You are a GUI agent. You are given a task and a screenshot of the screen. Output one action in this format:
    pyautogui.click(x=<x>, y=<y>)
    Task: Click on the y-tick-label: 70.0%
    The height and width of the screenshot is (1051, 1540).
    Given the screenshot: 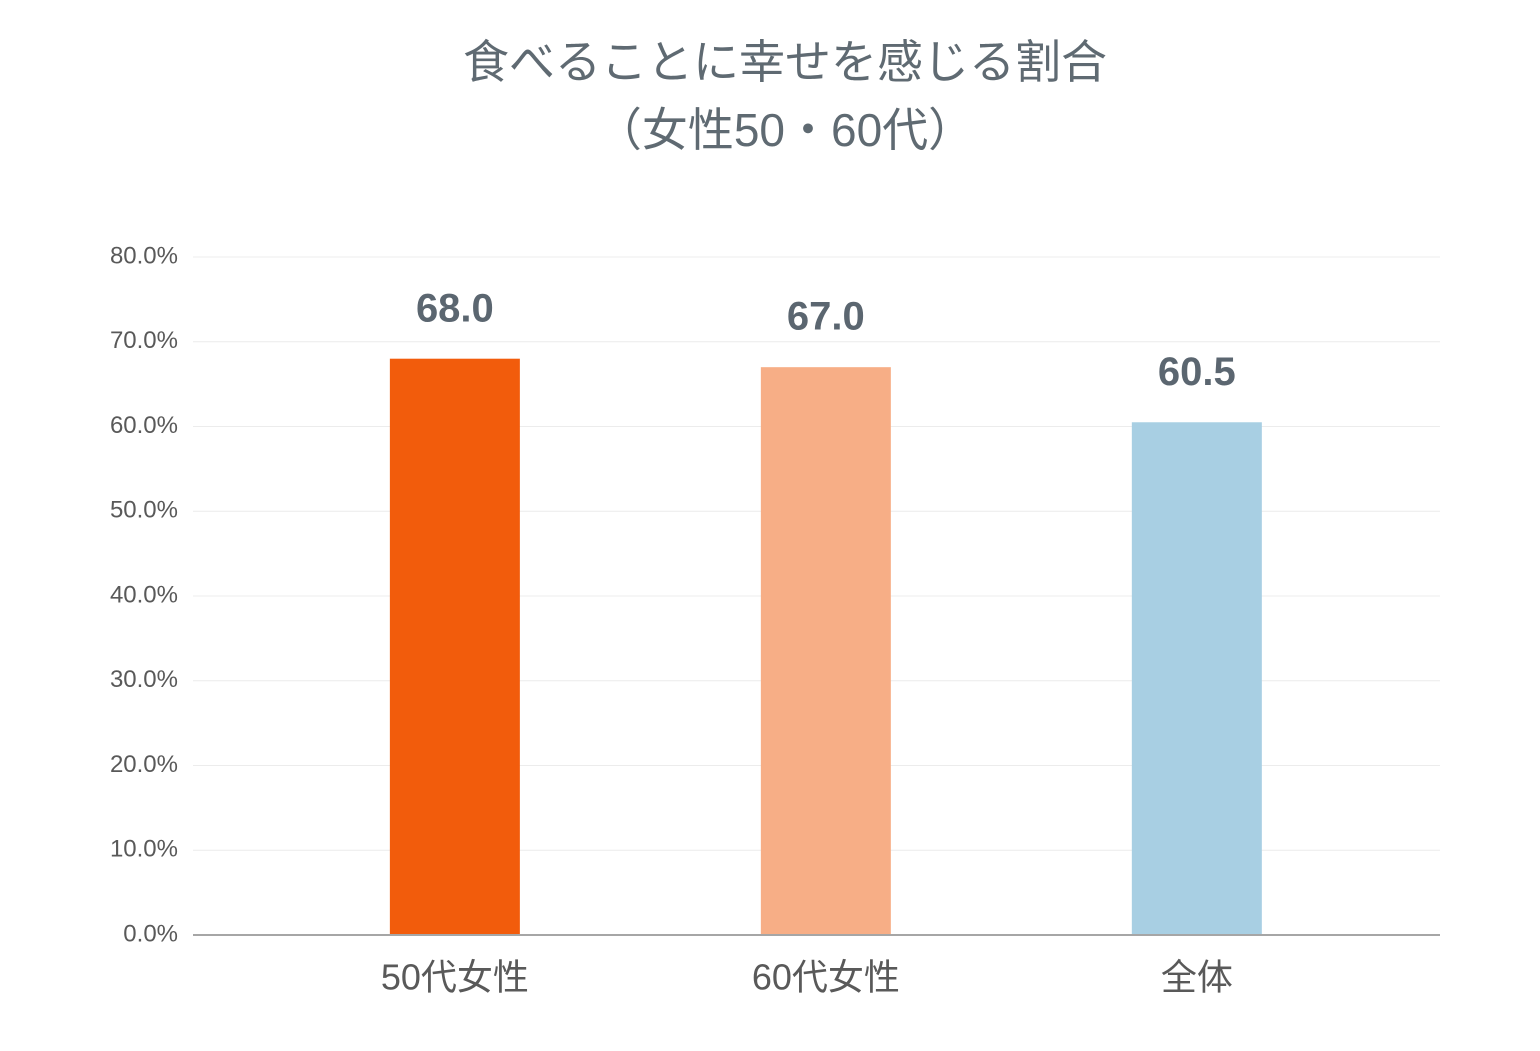 What is the action you would take?
    pyautogui.click(x=144, y=340)
    